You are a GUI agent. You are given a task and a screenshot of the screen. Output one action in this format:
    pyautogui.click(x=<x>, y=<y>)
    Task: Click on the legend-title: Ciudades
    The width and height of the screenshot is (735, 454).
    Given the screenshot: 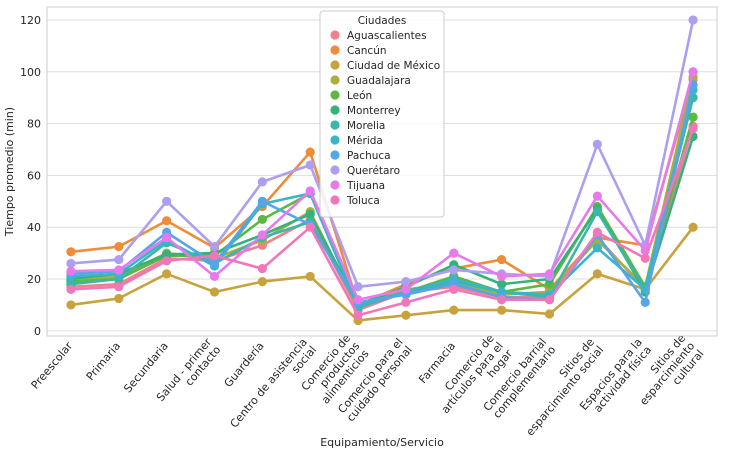 What is the action you would take?
    pyautogui.click(x=382, y=21)
    